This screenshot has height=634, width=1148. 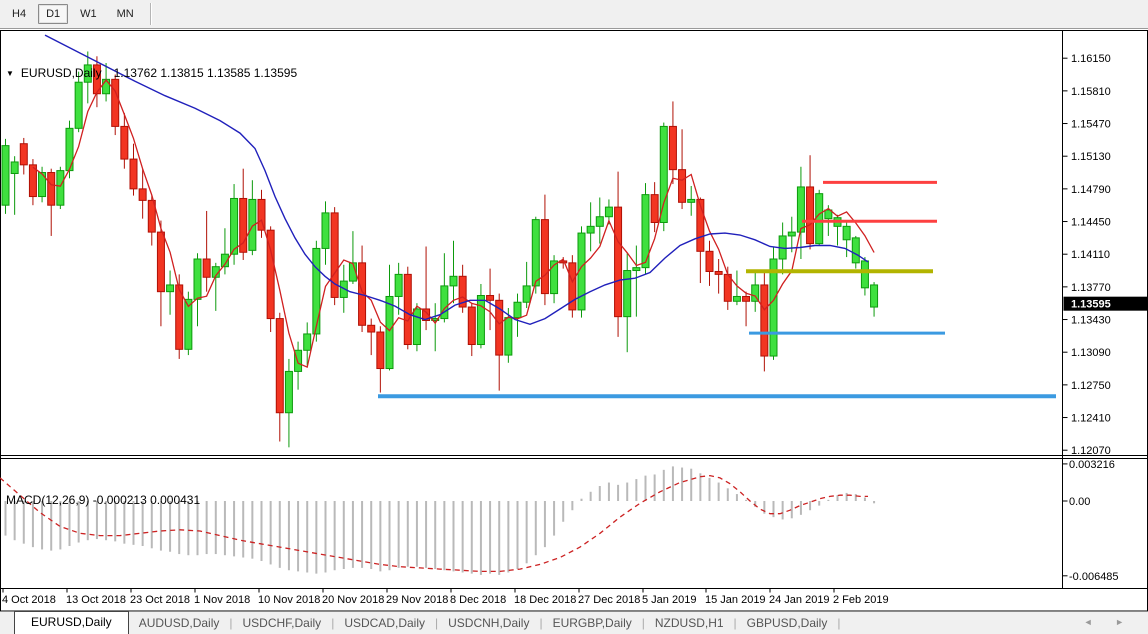 I want to click on collapse-triangle-icon: ▼, so click(x=10, y=73).